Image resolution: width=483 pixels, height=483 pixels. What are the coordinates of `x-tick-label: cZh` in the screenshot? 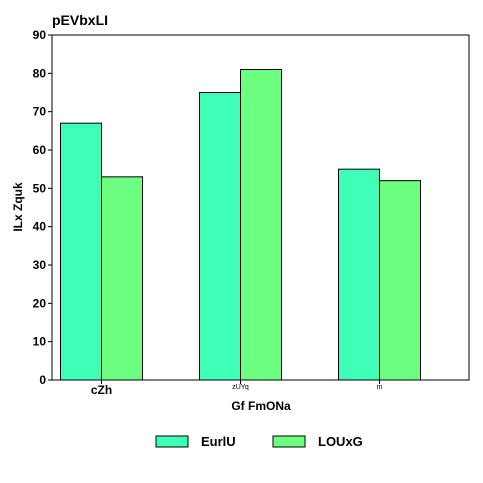 It's located at (101, 390).